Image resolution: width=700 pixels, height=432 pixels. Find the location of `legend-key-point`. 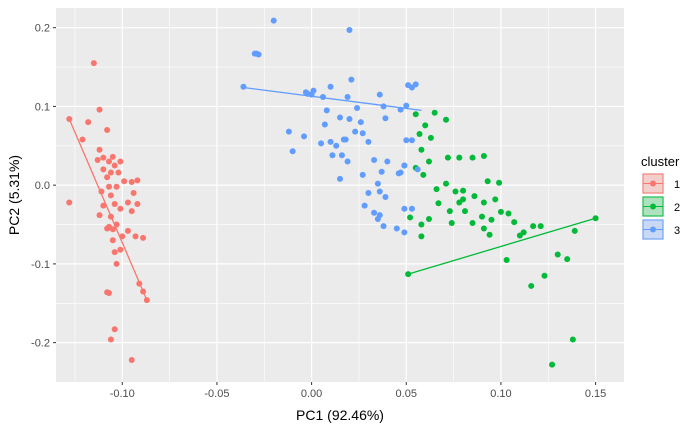

legend-key-point is located at coordinates (653, 183).